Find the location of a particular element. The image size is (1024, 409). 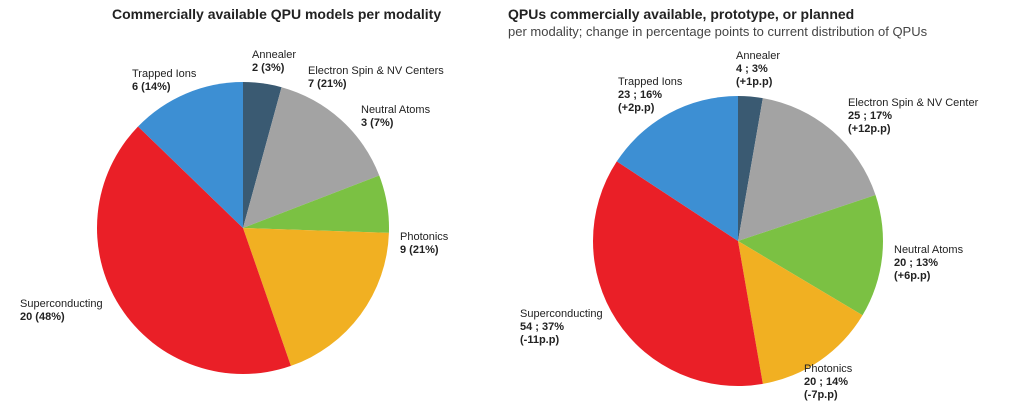

slice-value-photonics: 9 (21%) is located at coordinates (419, 250).